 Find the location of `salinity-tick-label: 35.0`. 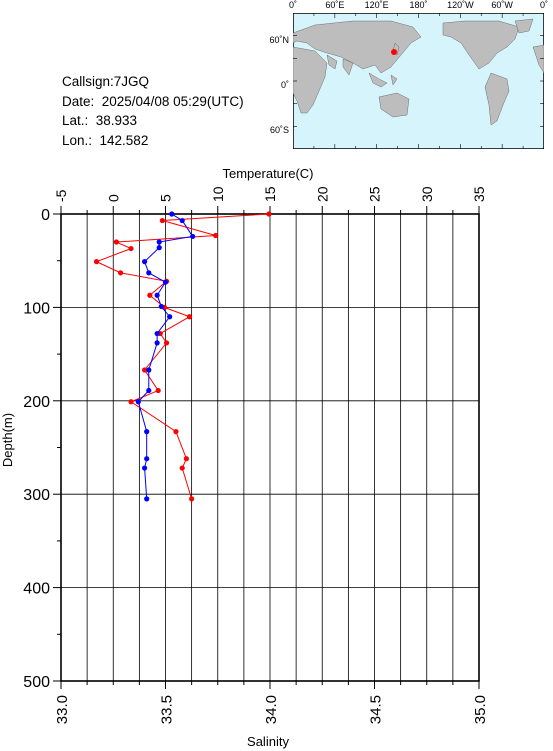

salinity-tick-label: 35.0 is located at coordinates (480, 709).